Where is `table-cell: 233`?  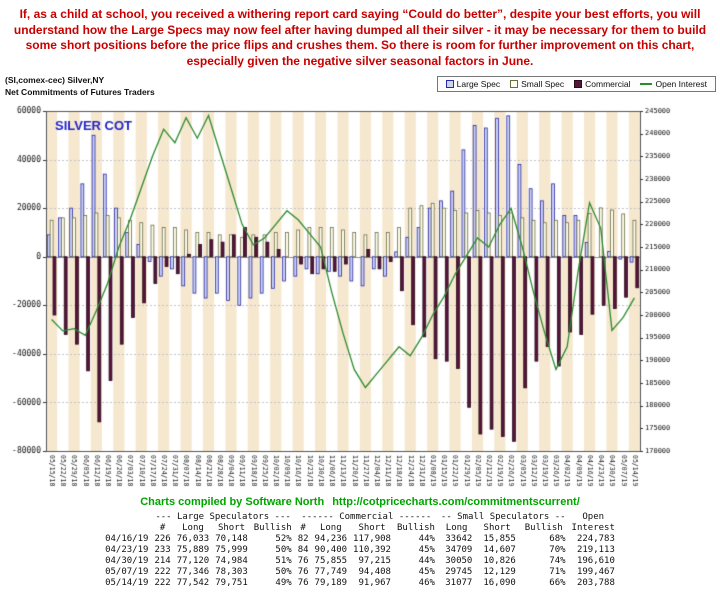 table-cell: 233 is located at coordinates (162, 550).